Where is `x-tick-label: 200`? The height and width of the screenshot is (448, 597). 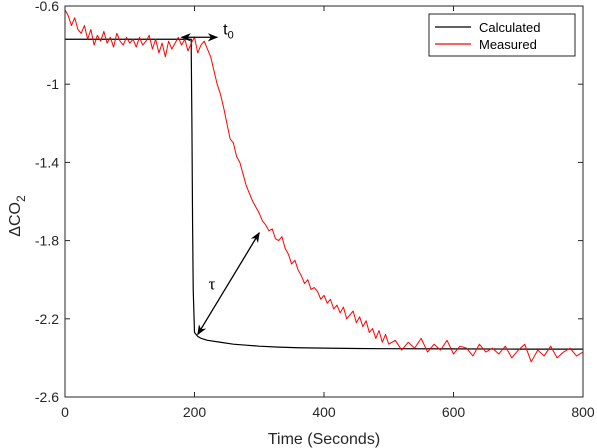 x-tick-label: 200 is located at coordinates (195, 412).